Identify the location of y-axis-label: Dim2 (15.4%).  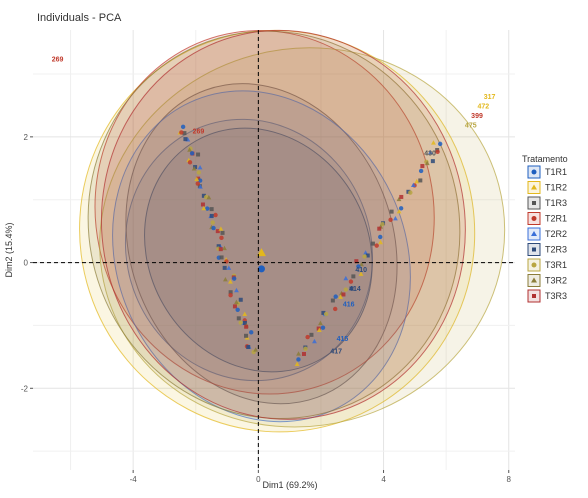
(9, 249).